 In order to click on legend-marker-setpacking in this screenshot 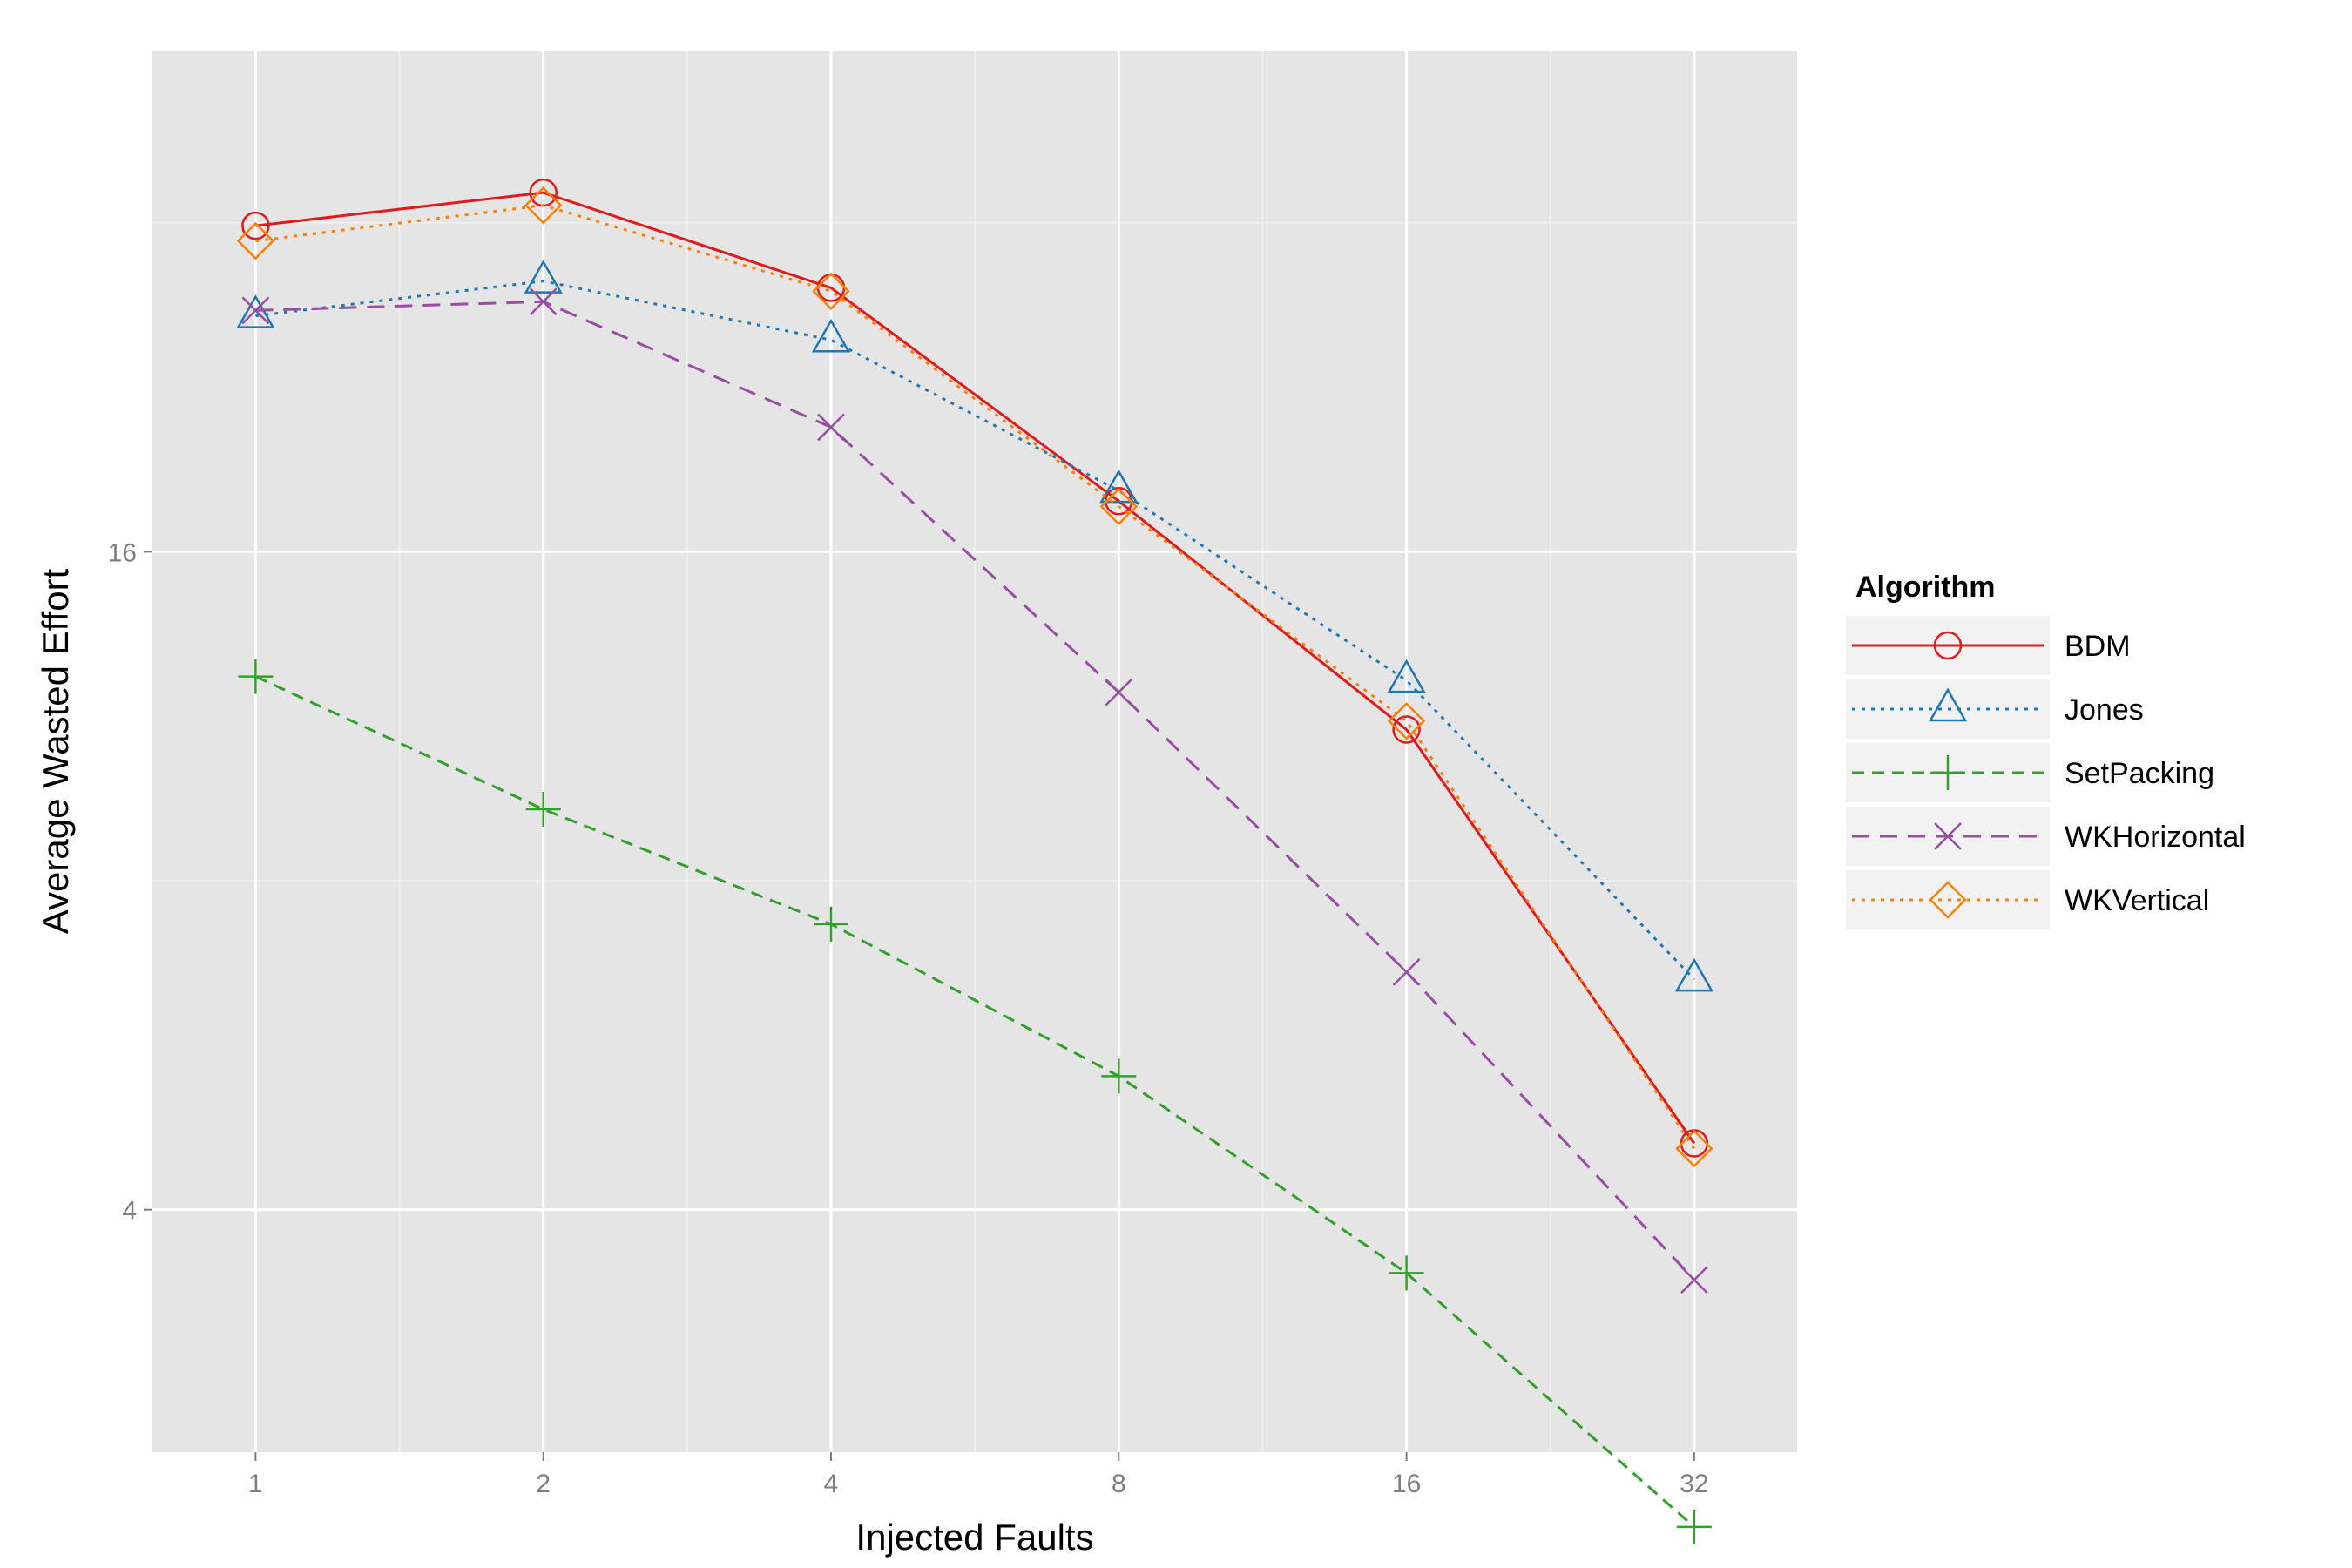, I will do `click(1948, 772)`.